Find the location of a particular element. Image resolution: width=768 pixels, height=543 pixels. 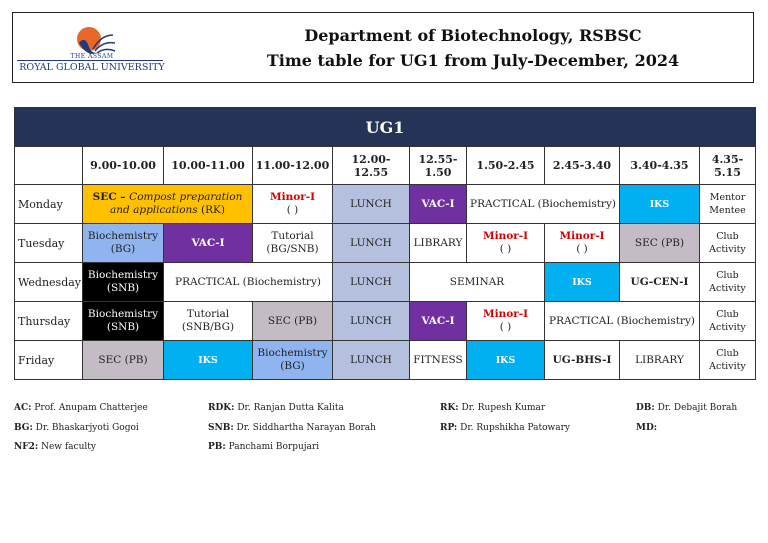

legend-code: BG: is located at coordinates (23, 428).